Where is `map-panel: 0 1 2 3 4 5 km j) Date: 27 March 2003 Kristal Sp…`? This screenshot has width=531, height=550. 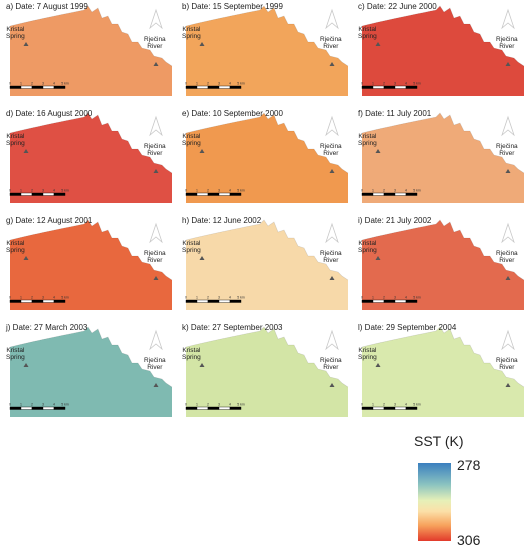
map-panel: 0 1 2 3 4 5 km j) Date: 27 March 2003 Kristal Sp… is located at coordinates (90, 371).